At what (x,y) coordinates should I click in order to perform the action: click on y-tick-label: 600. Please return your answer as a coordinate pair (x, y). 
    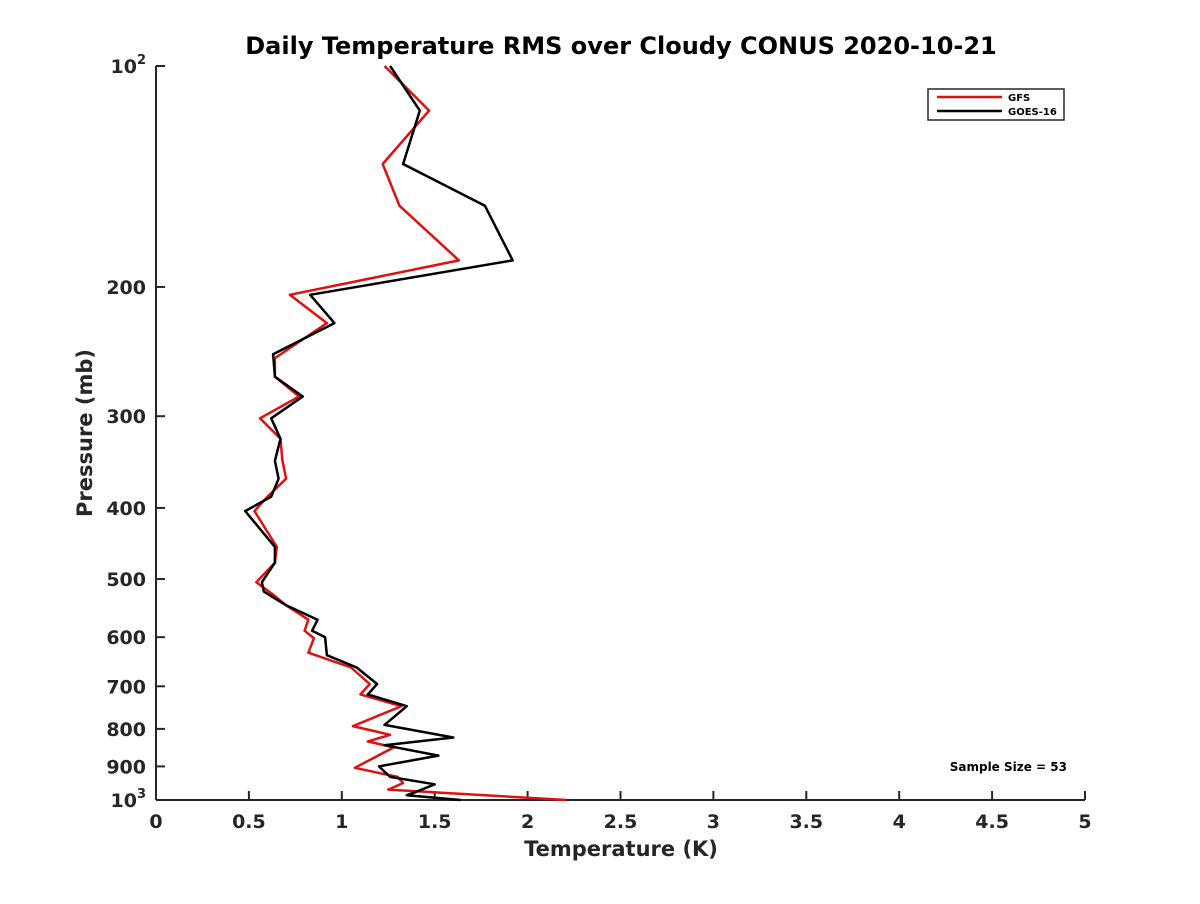
    Looking at the image, I should click on (126, 638).